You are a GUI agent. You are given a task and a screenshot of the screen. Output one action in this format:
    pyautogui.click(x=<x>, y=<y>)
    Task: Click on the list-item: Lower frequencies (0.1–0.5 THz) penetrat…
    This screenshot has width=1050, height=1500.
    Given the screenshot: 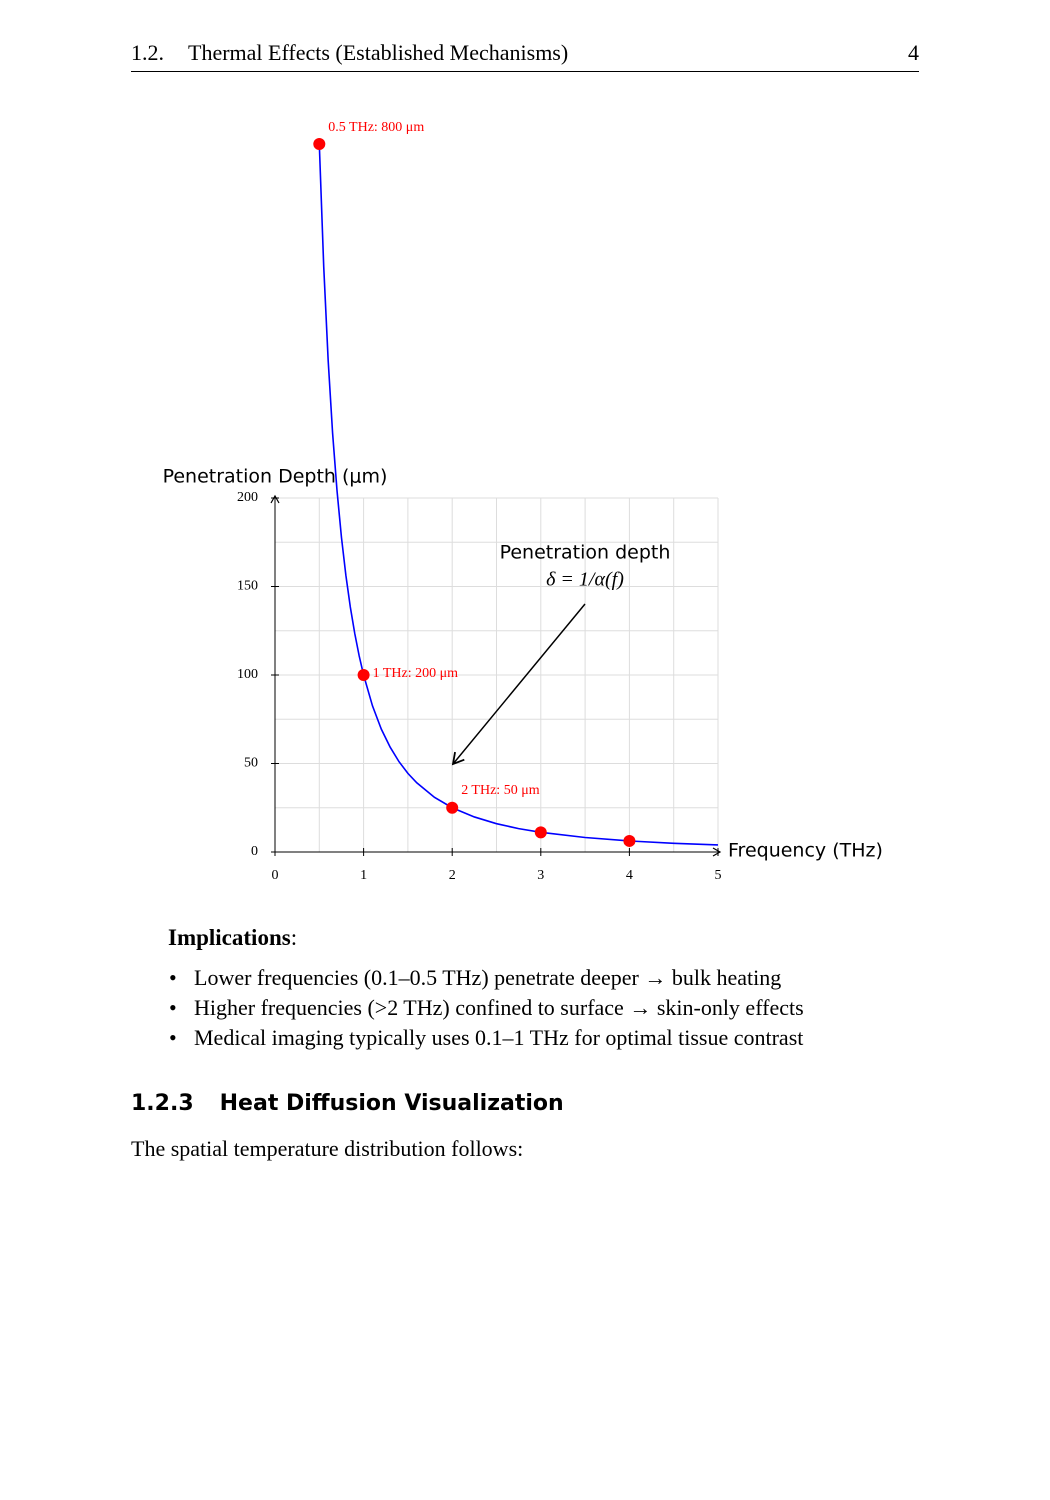 What is the action you would take?
    pyautogui.click(x=486, y=980)
    